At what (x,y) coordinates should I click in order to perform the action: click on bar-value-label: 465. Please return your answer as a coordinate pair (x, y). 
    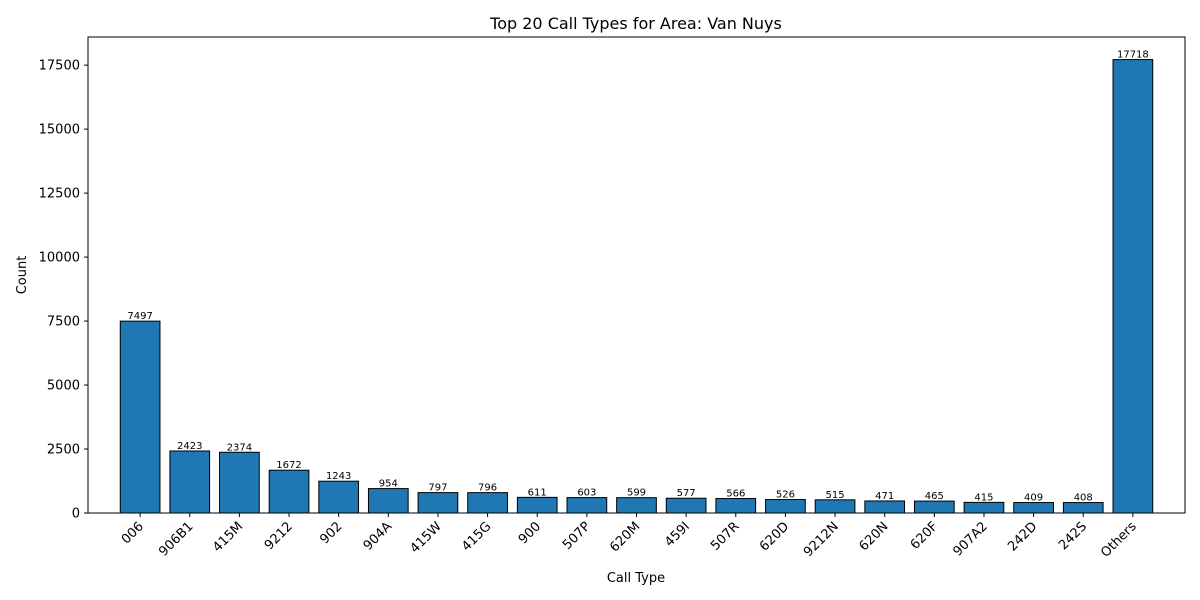
    Looking at the image, I should click on (934, 496).